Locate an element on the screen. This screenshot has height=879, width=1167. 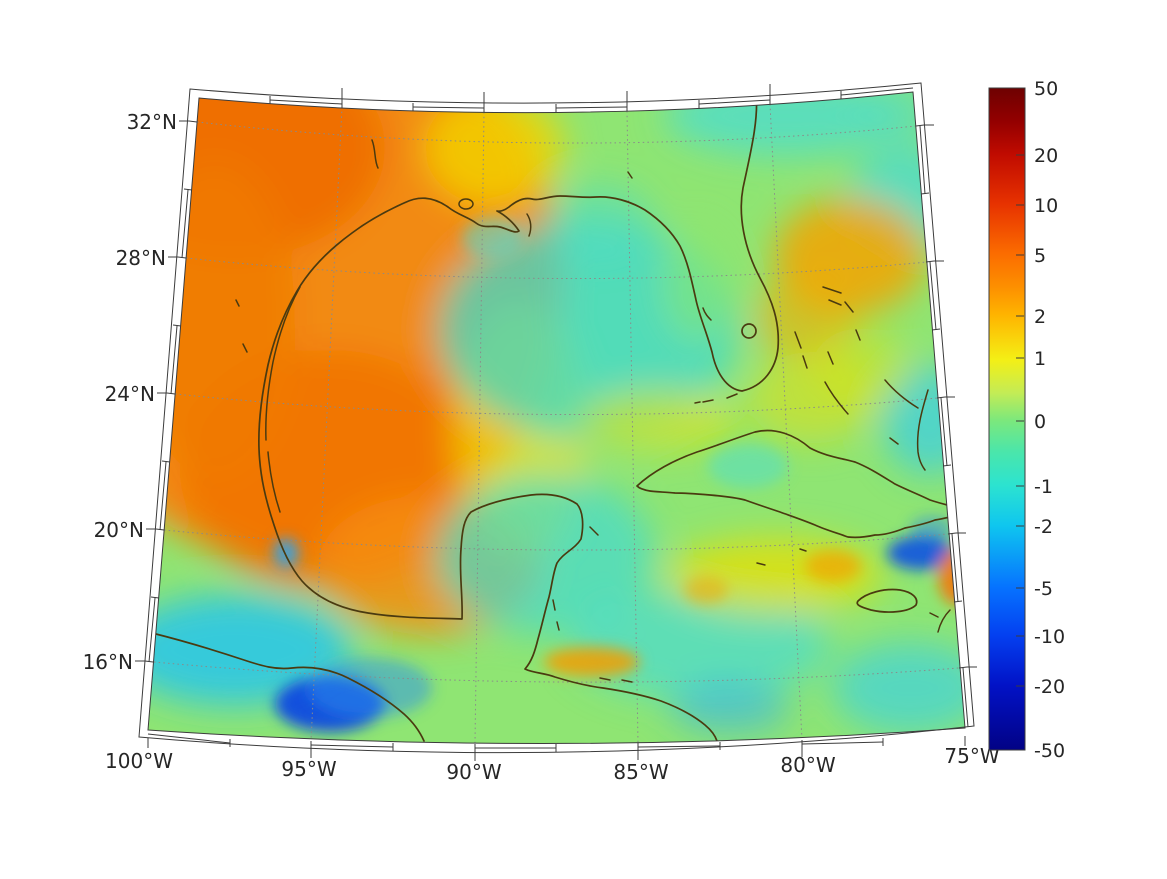
cb-label-20: 20 is located at coordinates (1046, 156).